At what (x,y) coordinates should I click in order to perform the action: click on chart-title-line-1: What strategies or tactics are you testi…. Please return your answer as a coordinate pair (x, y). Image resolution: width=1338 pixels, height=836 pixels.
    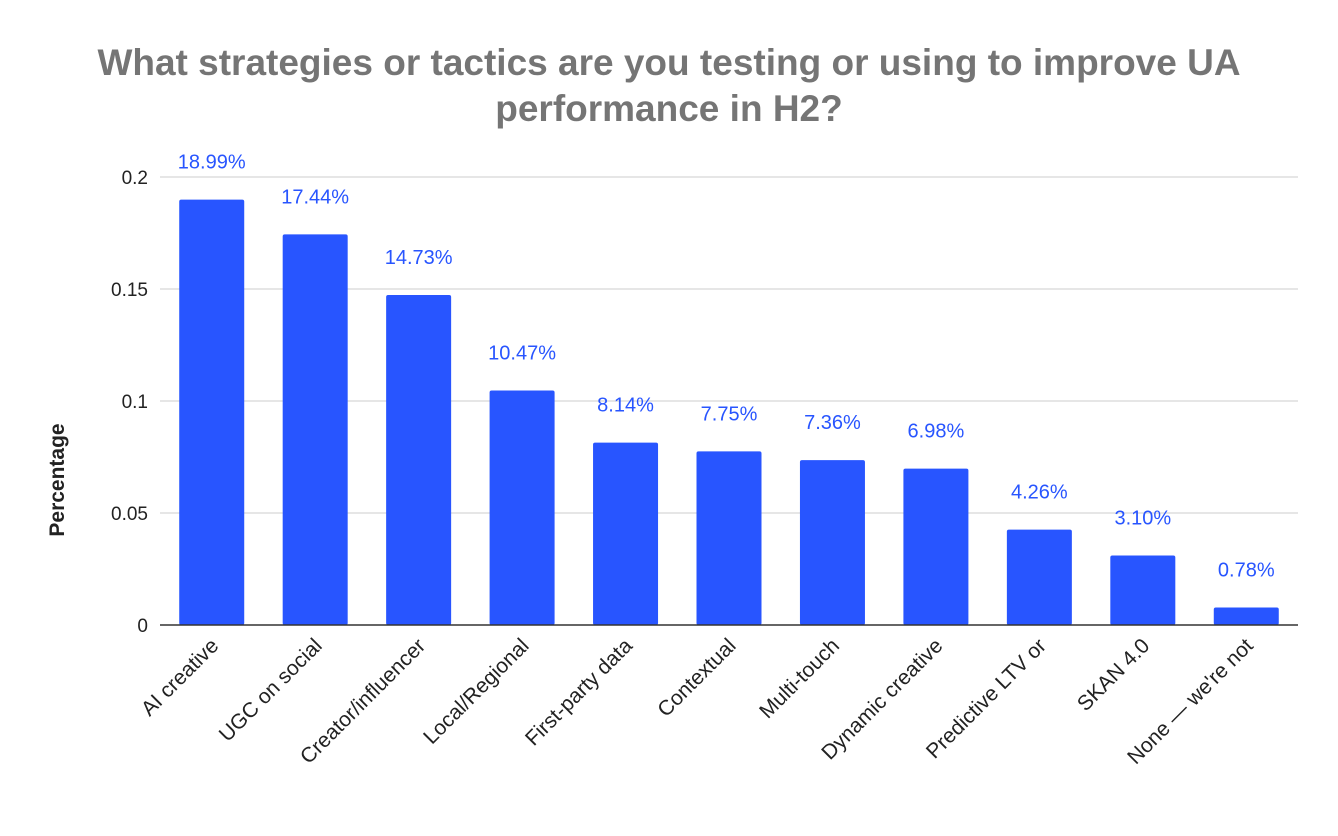
    Looking at the image, I should click on (669, 62).